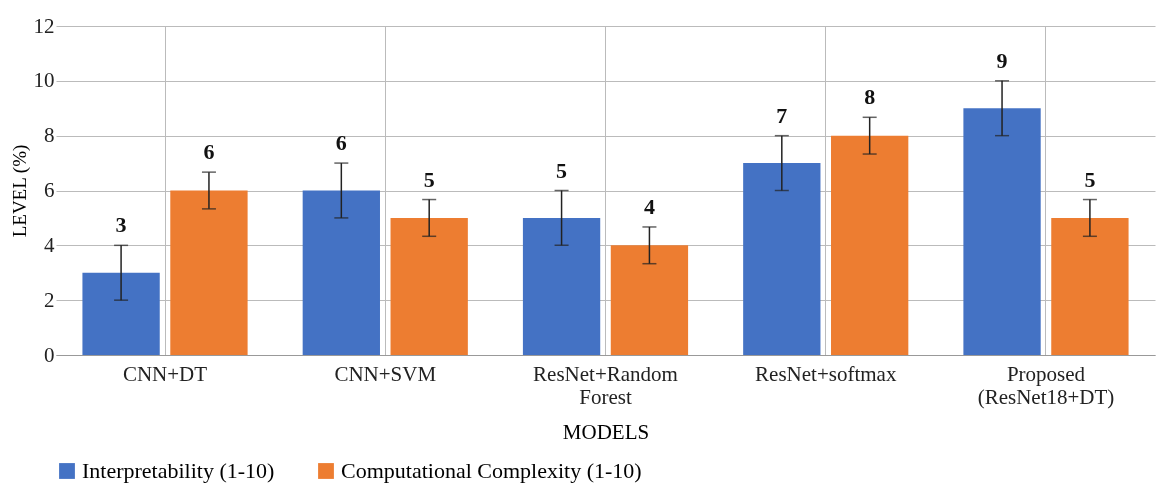 This screenshot has height=492, width=1175. Describe the element at coordinates (165, 373) in the screenshot. I see `x-tick-label: CNN+DT` at that location.